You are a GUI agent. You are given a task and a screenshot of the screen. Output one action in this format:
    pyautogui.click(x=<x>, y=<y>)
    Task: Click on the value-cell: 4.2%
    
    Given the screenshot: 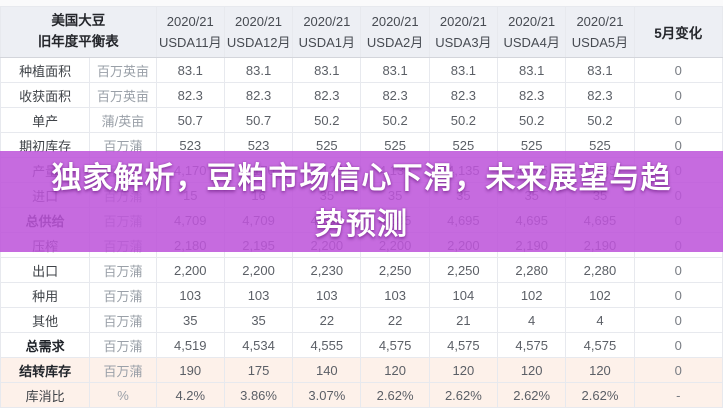 What is the action you would take?
    pyautogui.click(x=190, y=395)
    